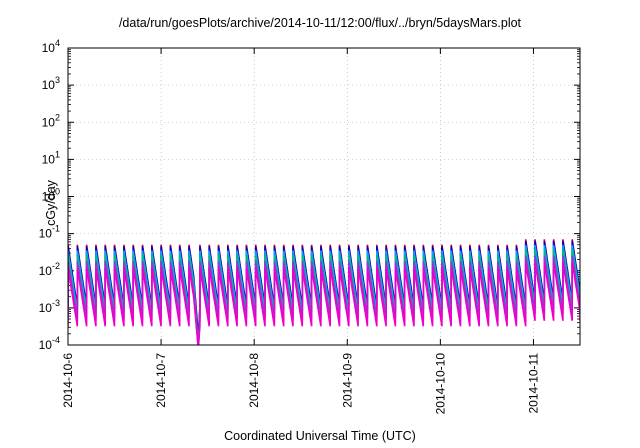 The width and height of the screenshot is (640, 448). I want to click on y-tick-label: 10⁻¹, so click(49, 232).